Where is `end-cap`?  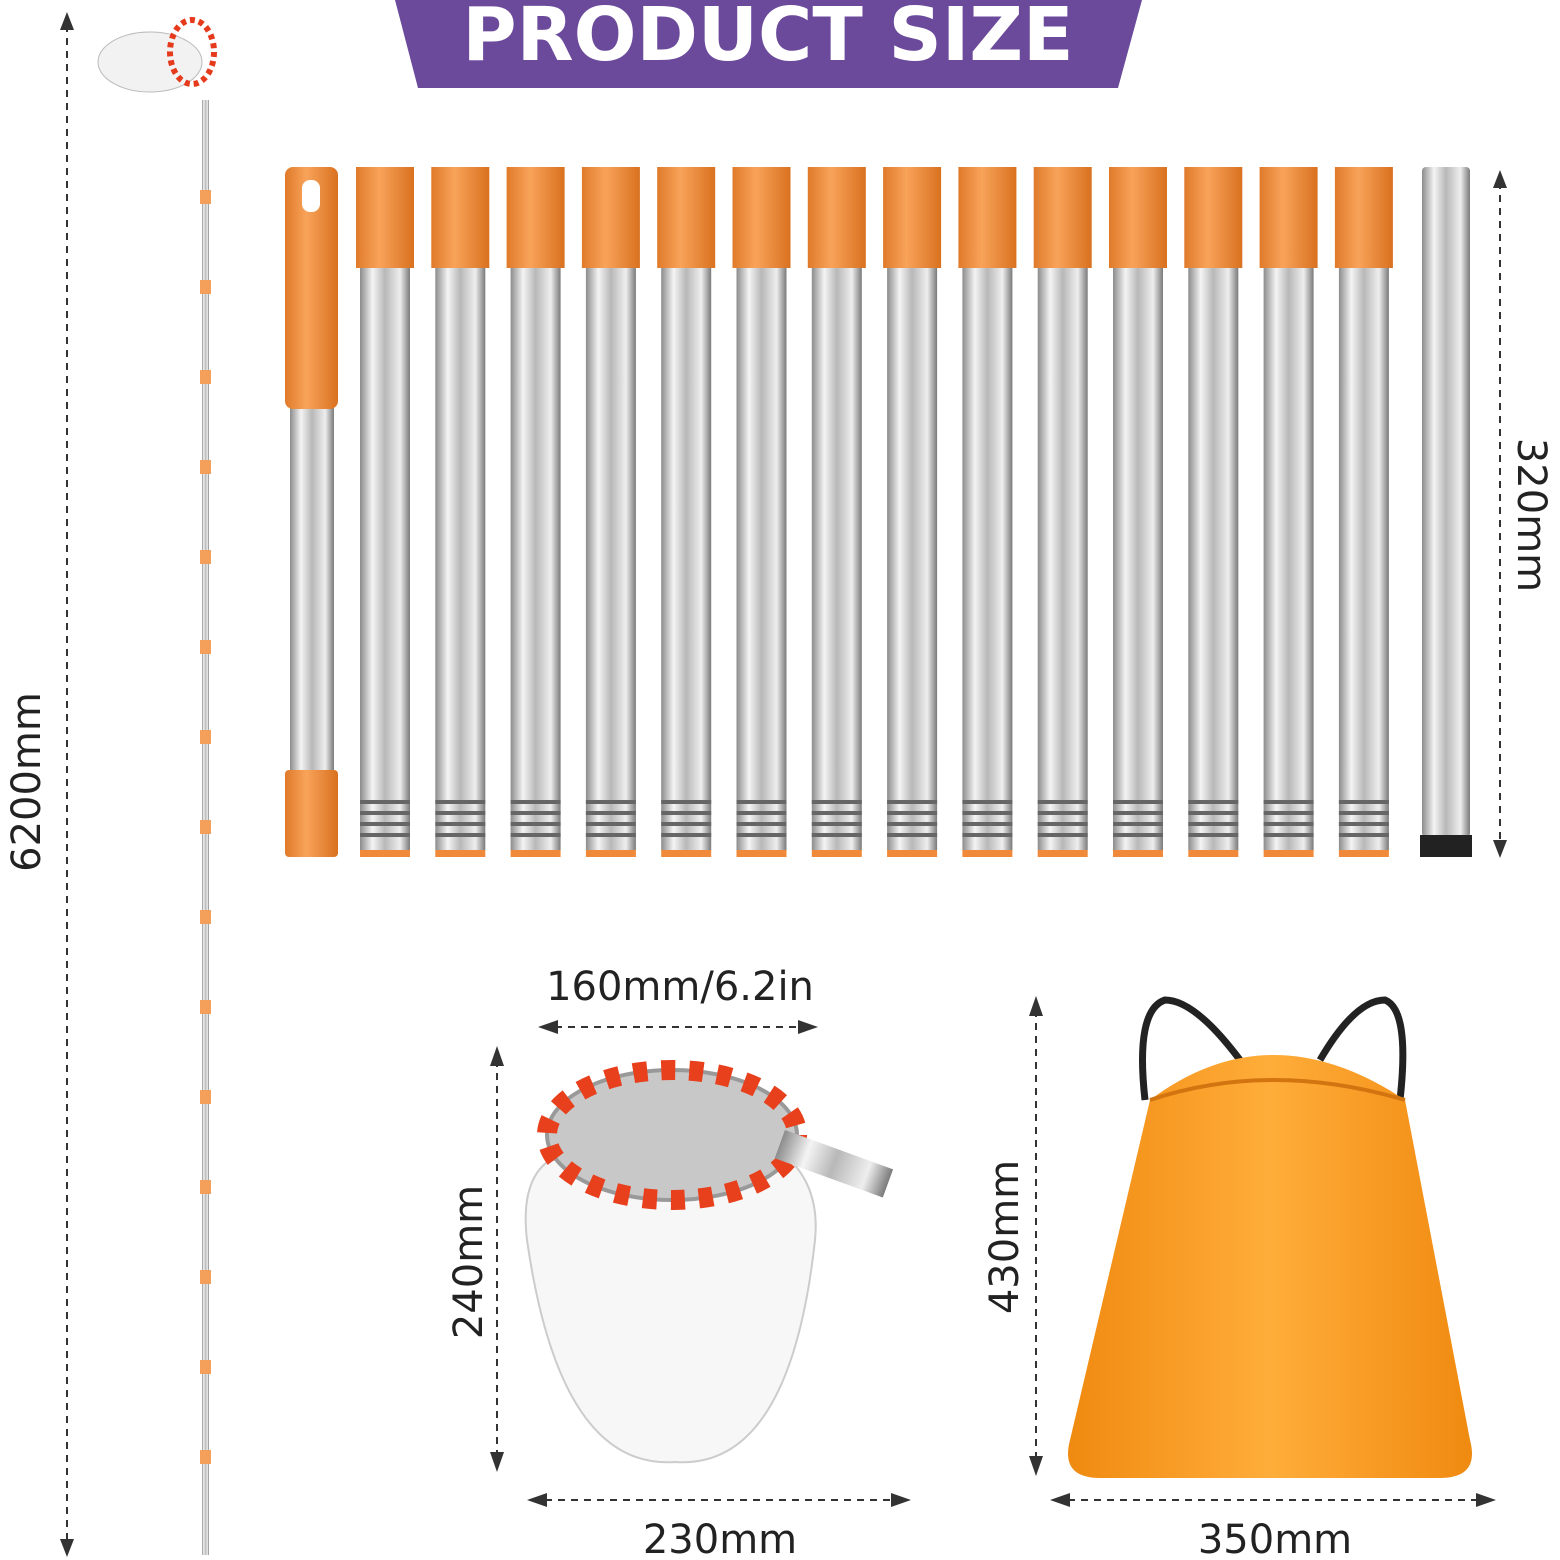 end-cap is located at coordinates (1446, 846).